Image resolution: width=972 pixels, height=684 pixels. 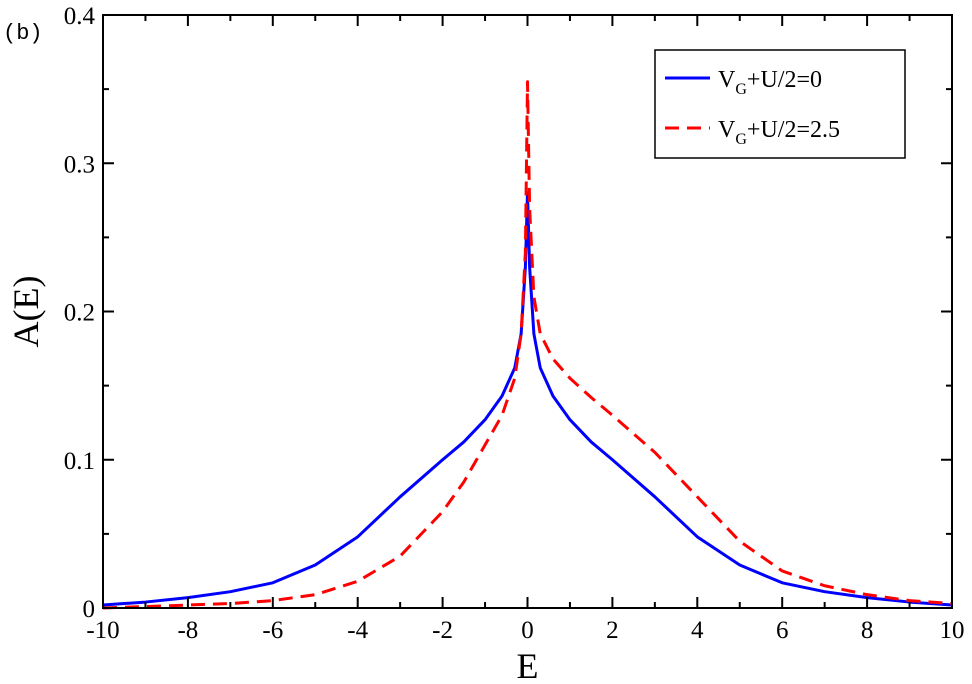 What do you see at coordinates (79, 313) in the screenshot?
I see `y-tick-label: 0.2` at bounding box center [79, 313].